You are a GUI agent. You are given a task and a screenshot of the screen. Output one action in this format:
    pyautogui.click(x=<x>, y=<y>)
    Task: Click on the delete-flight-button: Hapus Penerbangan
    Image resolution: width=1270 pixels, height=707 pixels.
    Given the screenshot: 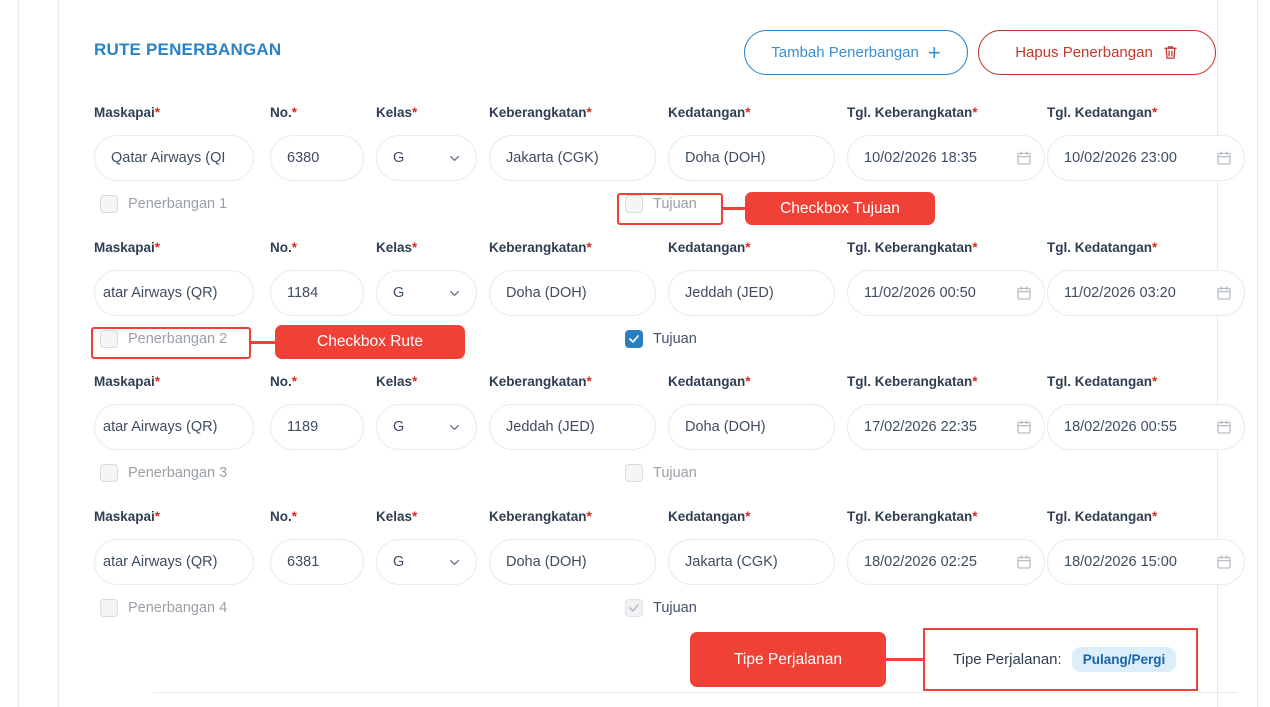 What is the action you would take?
    pyautogui.click(x=1097, y=52)
    